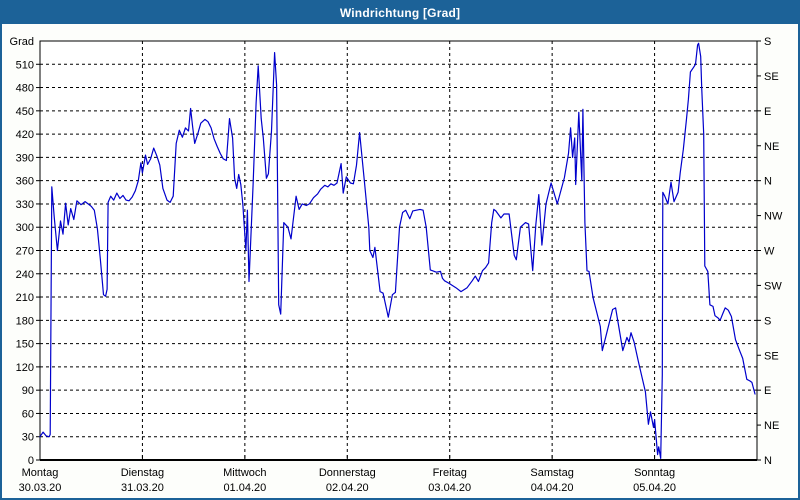 Image resolution: width=800 pixels, height=500 pixels. Describe the element at coordinates (347, 473) in the screenshot. I see `x-day-label: Donnerstag` at that location.